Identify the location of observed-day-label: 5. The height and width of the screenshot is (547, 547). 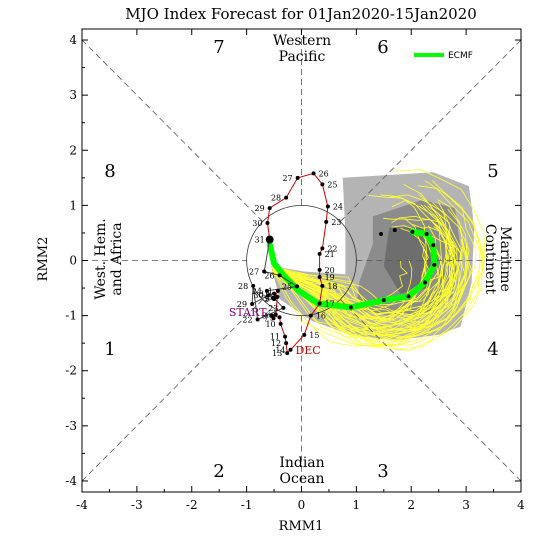
(269, 297).